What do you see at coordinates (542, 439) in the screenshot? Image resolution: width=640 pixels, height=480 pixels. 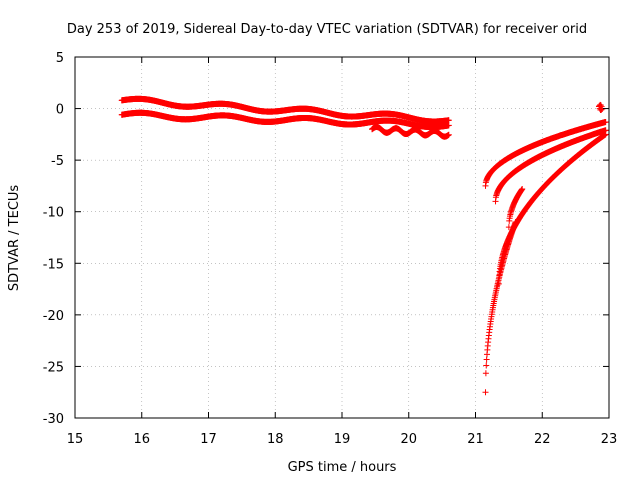 I see `x-tick-label: 22` at bounding box center [542, 439].